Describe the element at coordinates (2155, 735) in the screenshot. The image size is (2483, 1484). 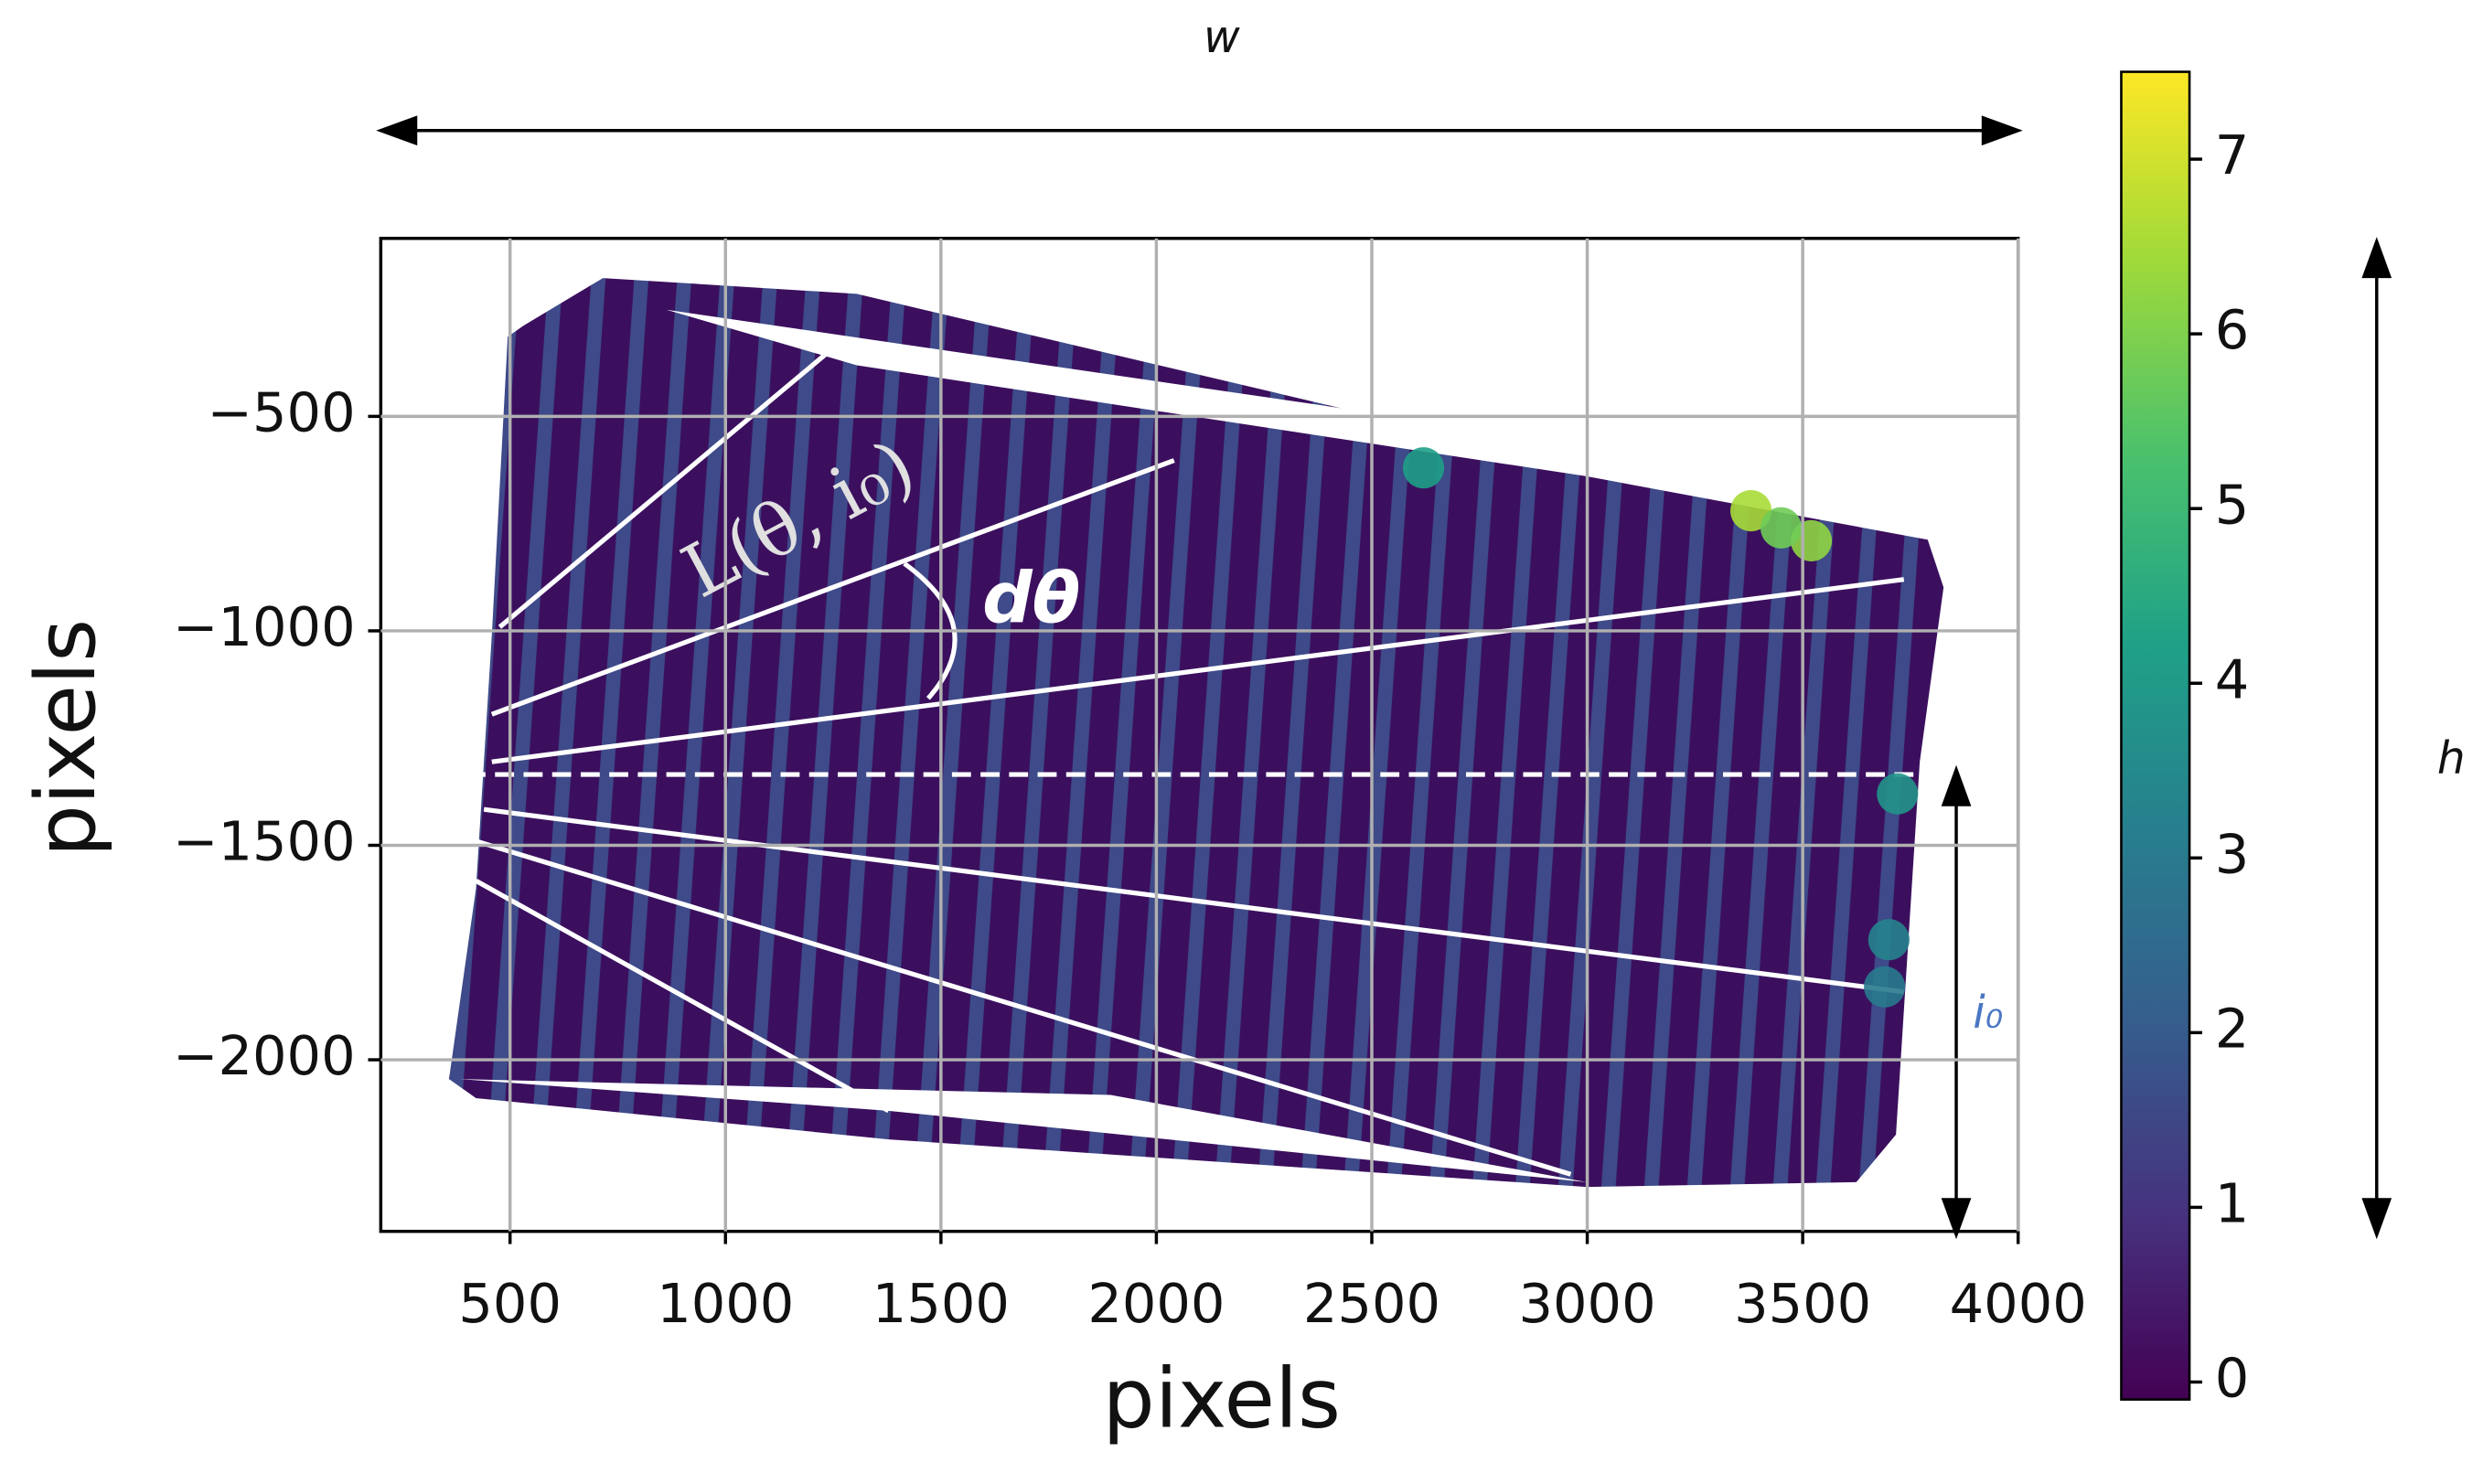
I see `colorbar` at that location.